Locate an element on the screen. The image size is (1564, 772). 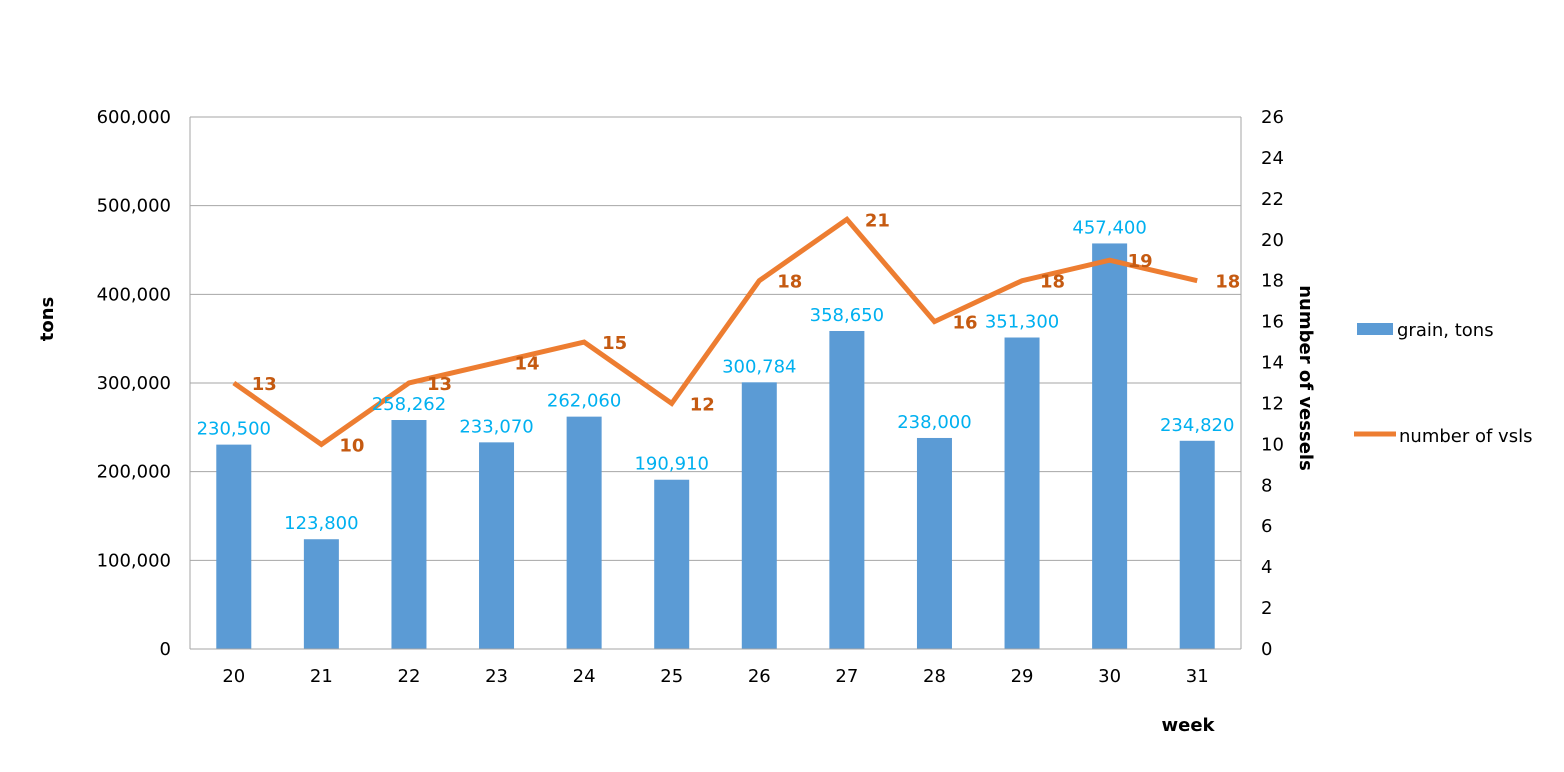
x-tick-label: 26 is located at coordinates (759, 676).